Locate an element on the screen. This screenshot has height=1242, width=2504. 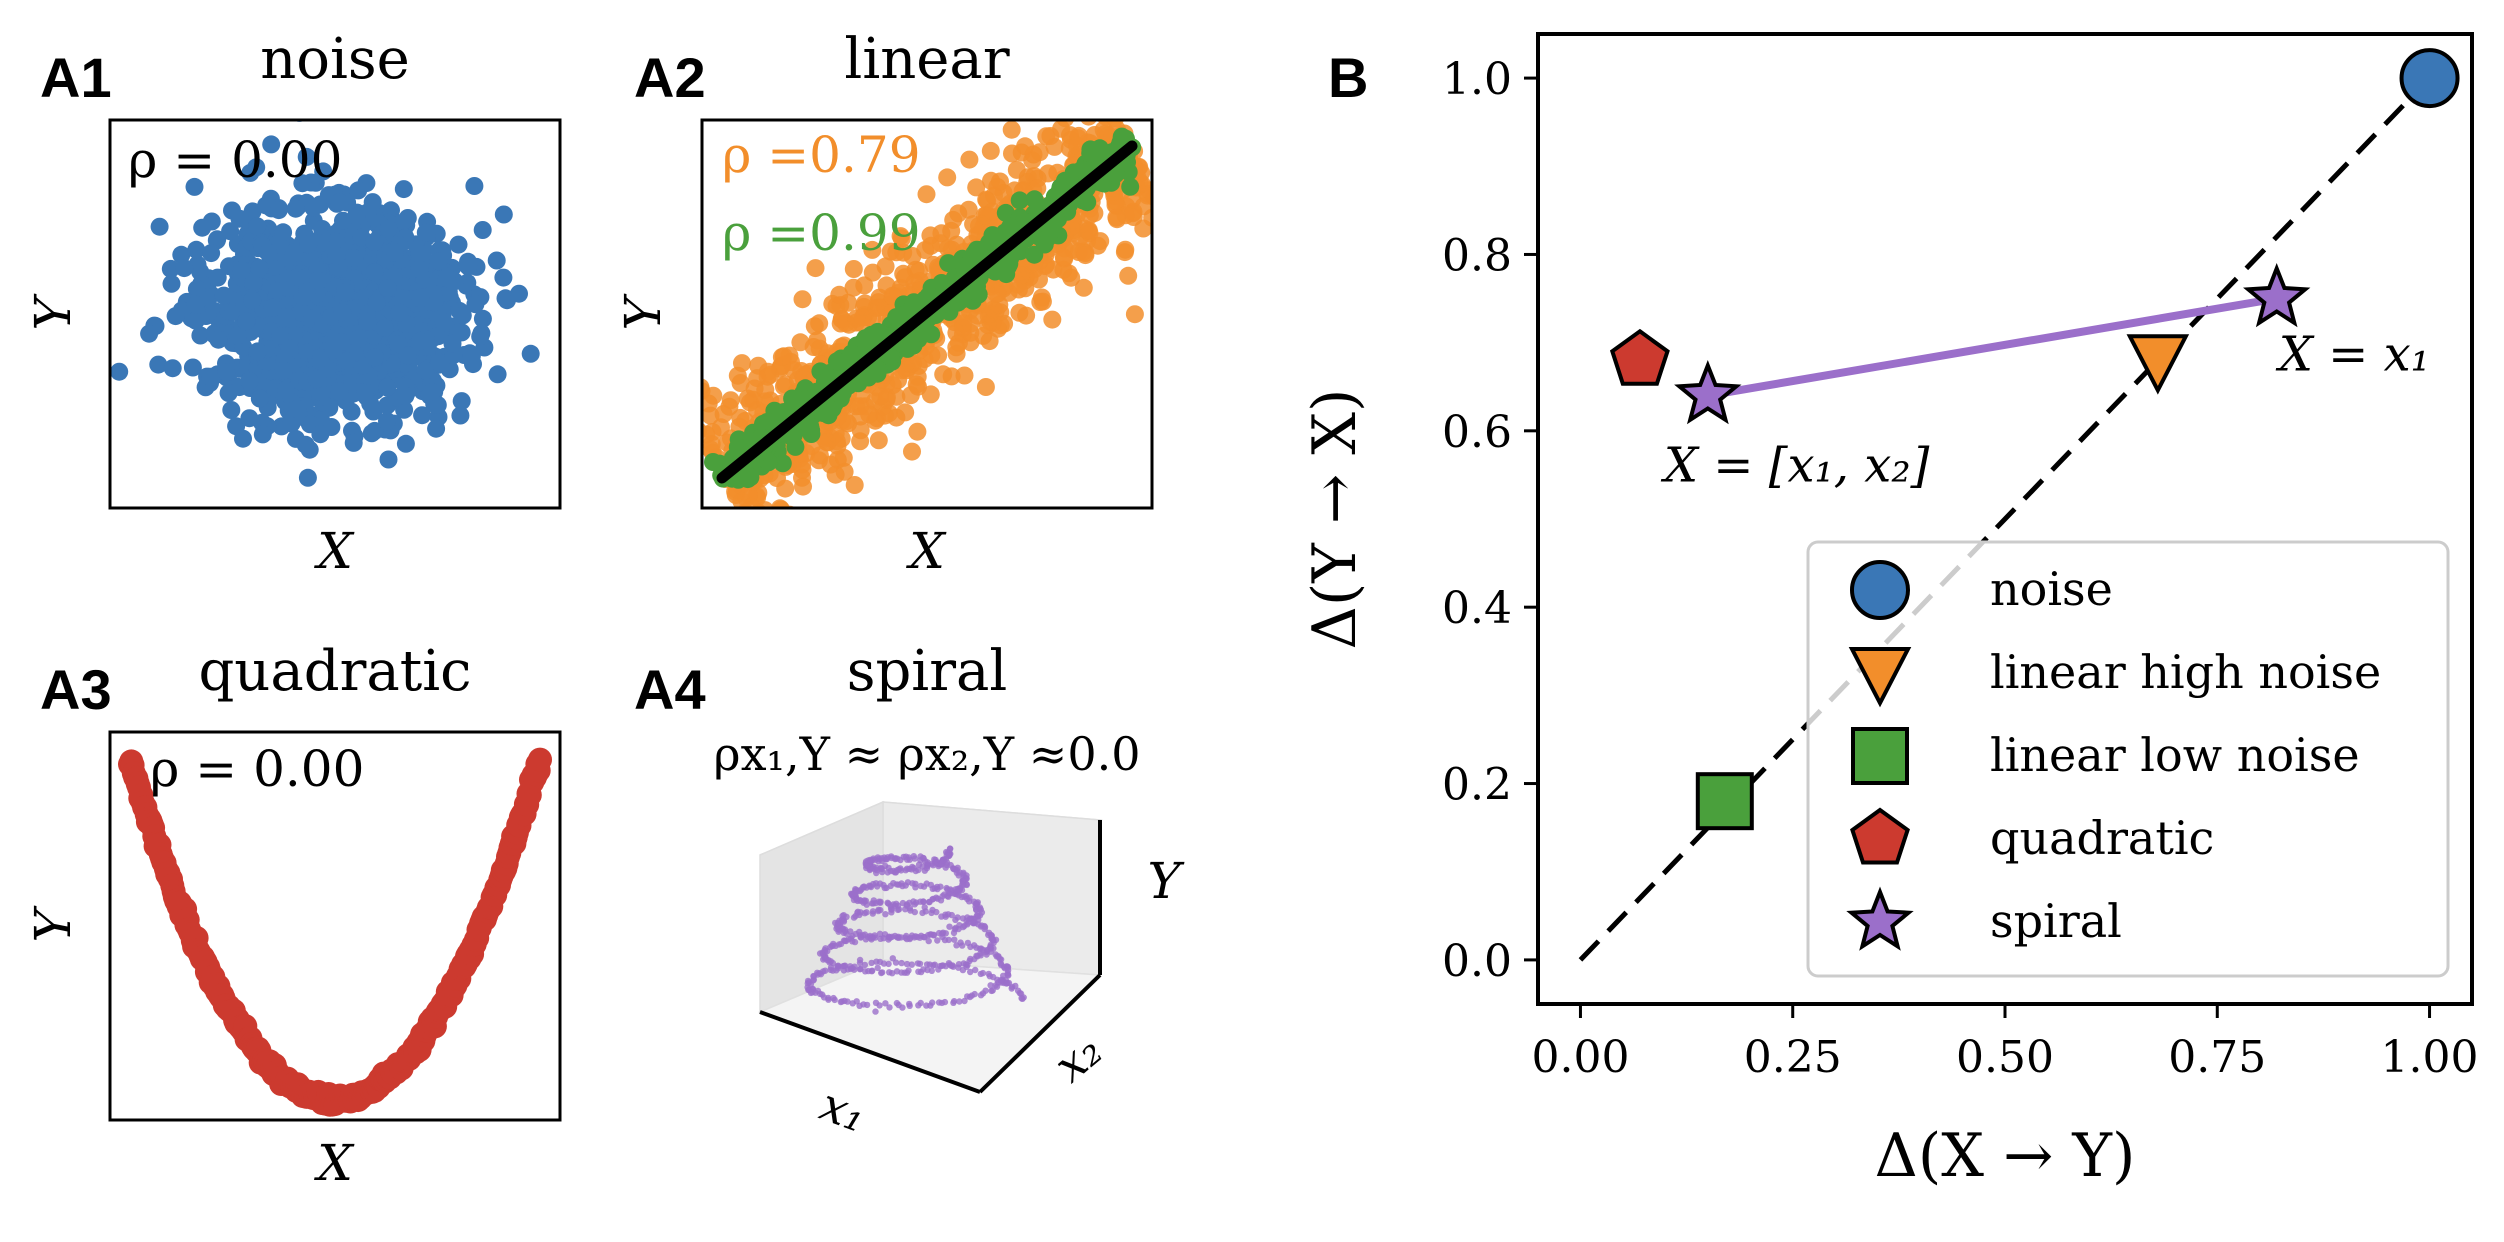
b-x-tick-label: 0.50 is located at coordinates (2005, 1057).